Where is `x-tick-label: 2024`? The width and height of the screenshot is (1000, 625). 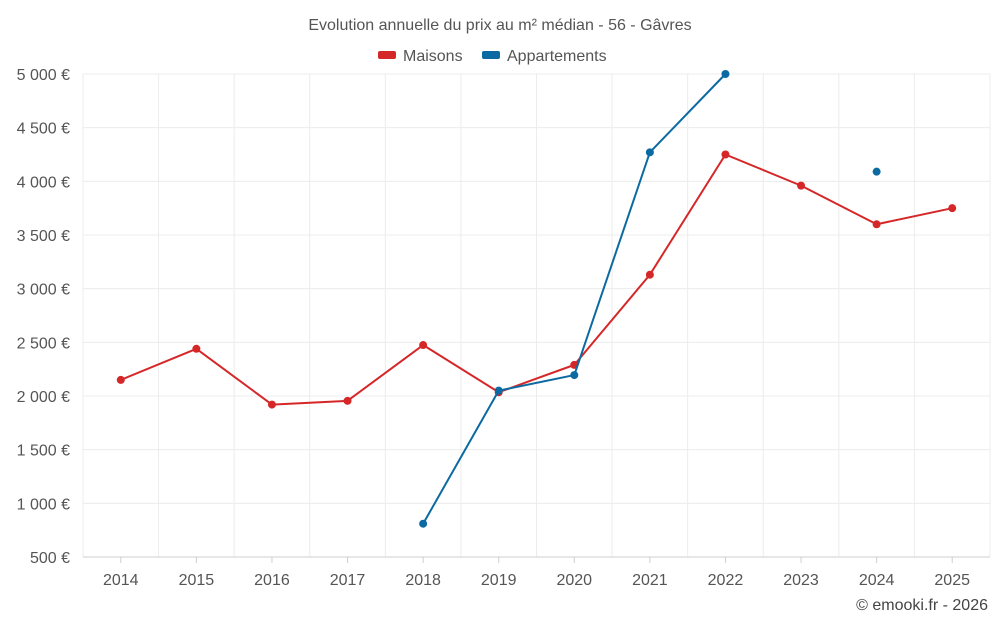
x-tick-label: 2024 is located at coordinates (877, 580).